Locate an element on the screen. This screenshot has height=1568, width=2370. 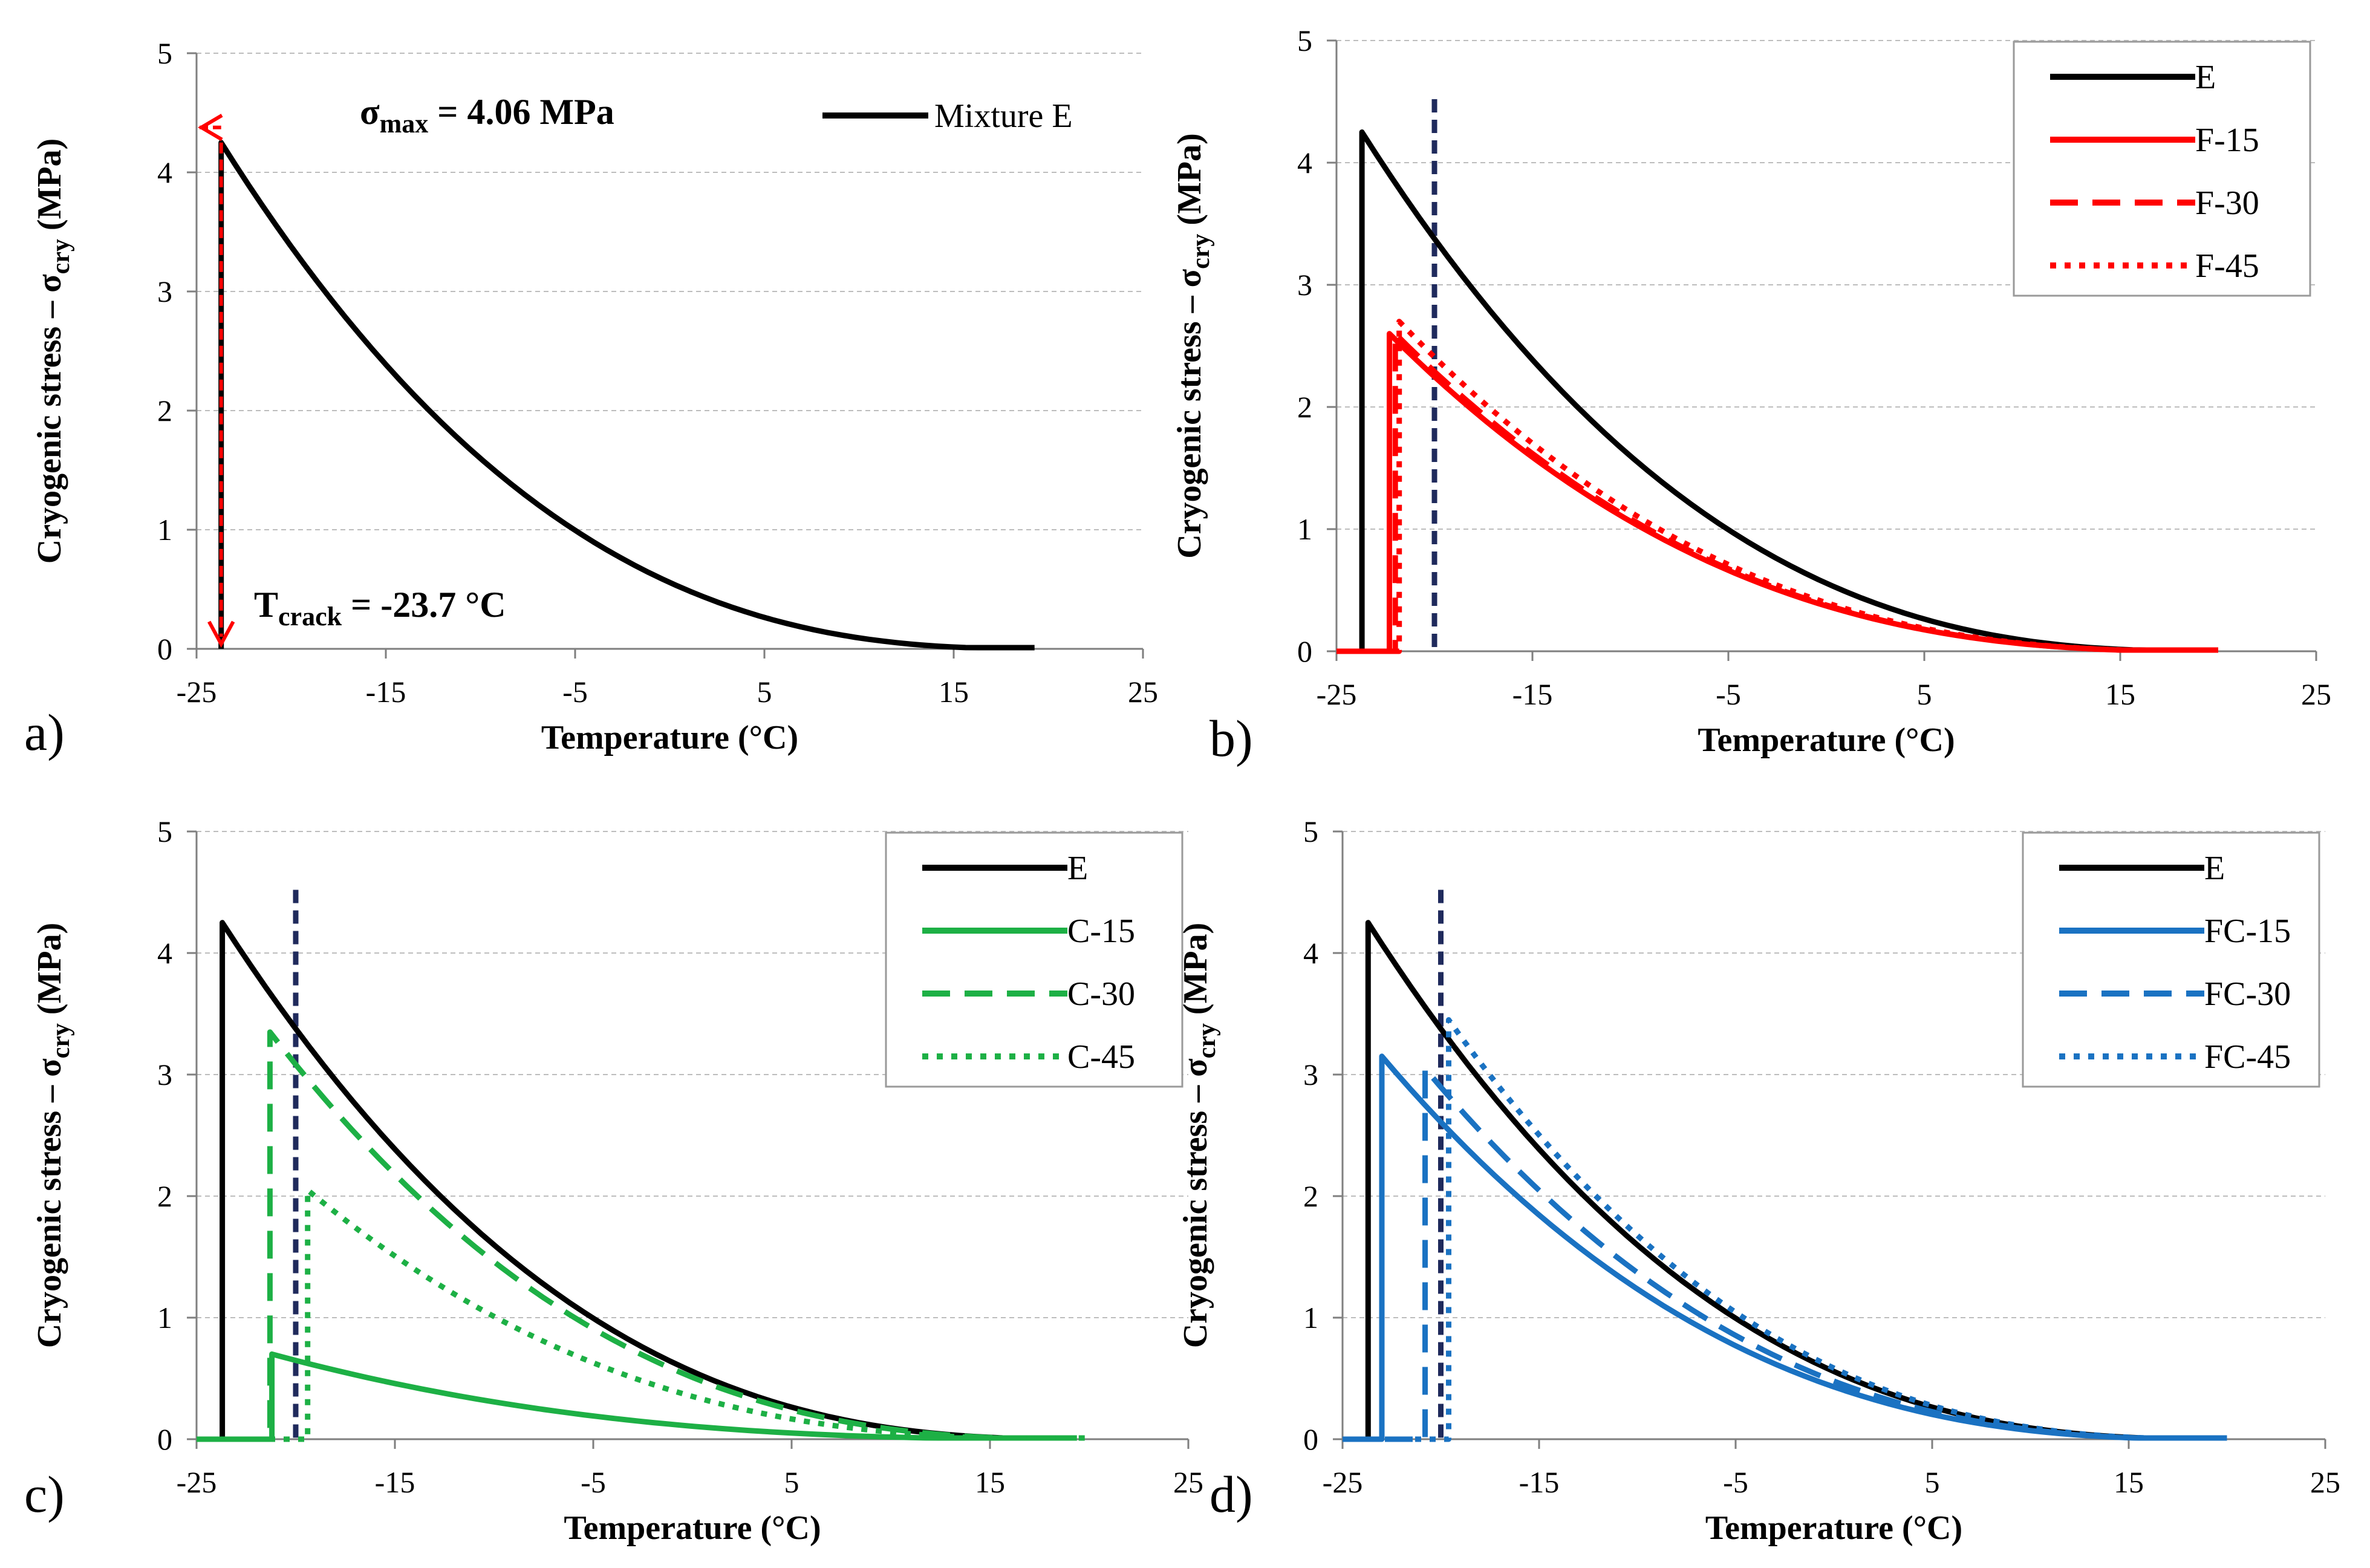
series-line-mixture-e is located at coordinates (626, 395).